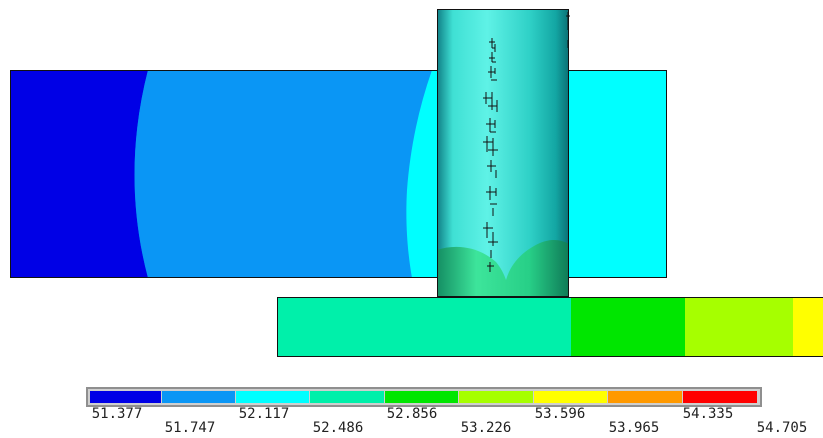 The image size is (823, 438). Describe the element at coordinates (782, 428) in the screenshot. I see `legend-tick-label: 54.705` at that location.